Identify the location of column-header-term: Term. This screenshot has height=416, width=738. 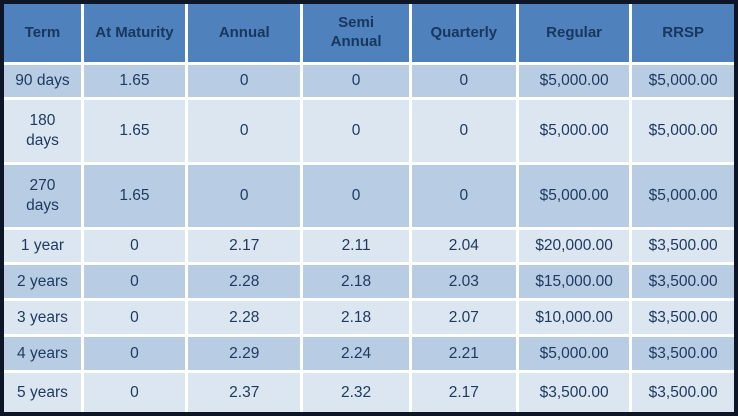
(42, 32).